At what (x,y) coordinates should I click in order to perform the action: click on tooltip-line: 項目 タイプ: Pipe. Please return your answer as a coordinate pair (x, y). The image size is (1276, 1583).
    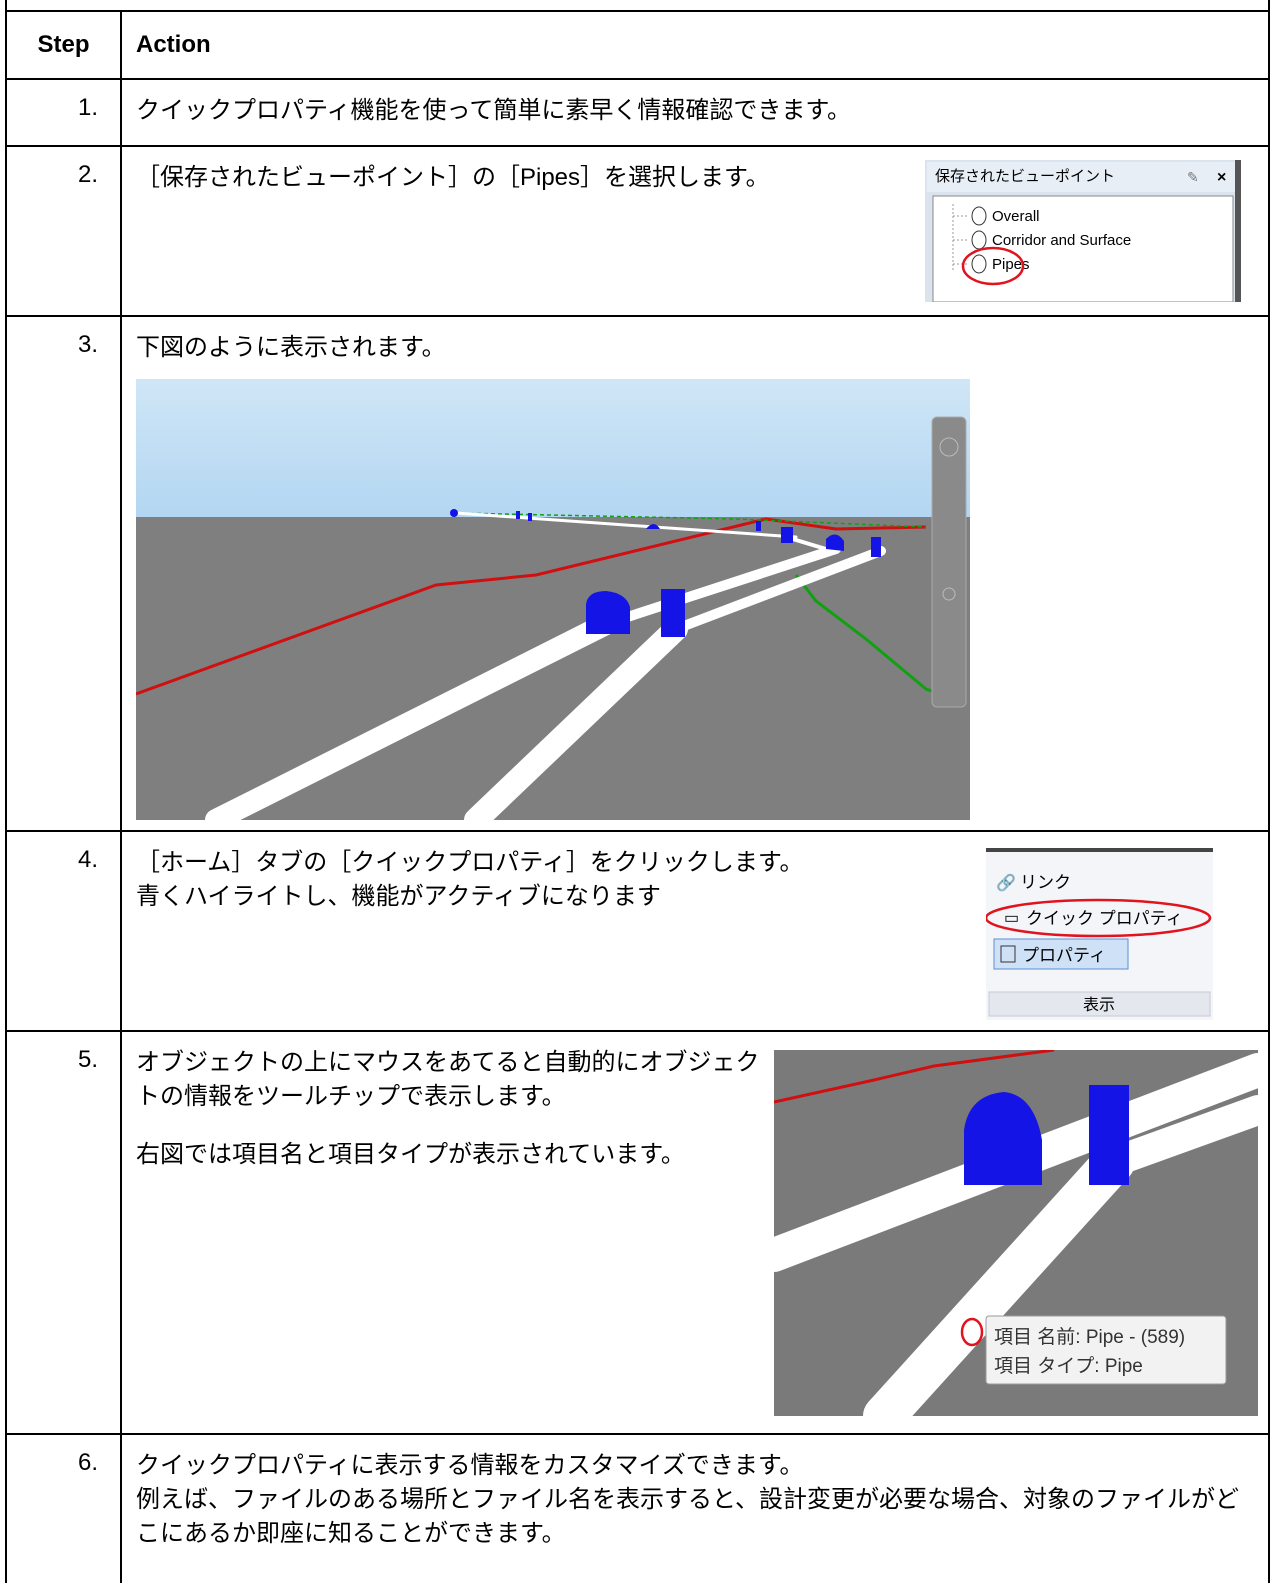
    Looking at the image, I should click on (1068, 1366).